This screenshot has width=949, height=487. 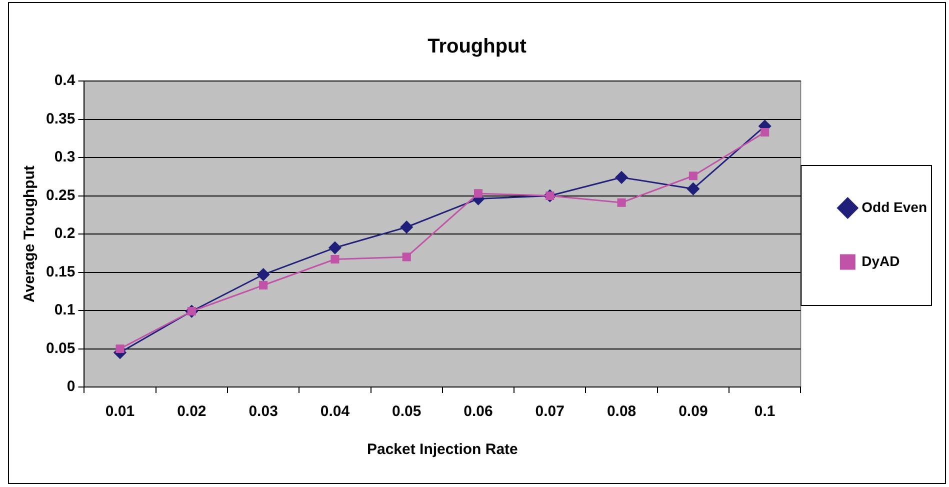 What do you see at coordinates (895, 206) in the screenshot?
I see `legend-label: Odd Even` at bounding box center [895, 206].